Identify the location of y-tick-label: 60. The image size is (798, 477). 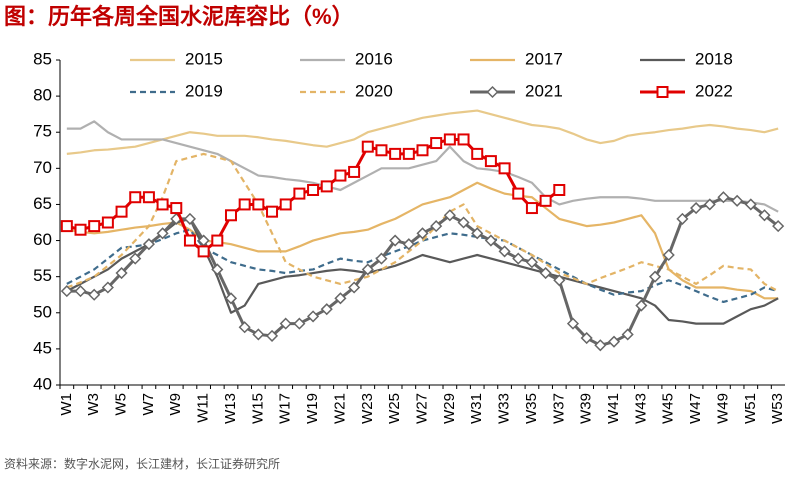
(42, 239).